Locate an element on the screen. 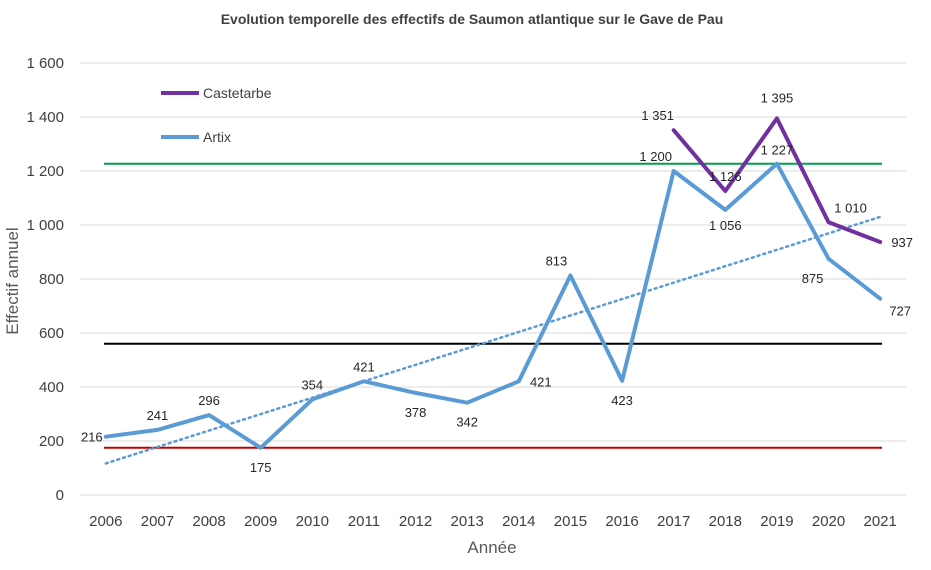 Image resolution: width=931 pixels, height=570 pixels. data-label-castetarbe: 1 395 is located at coordinates (777, 97).